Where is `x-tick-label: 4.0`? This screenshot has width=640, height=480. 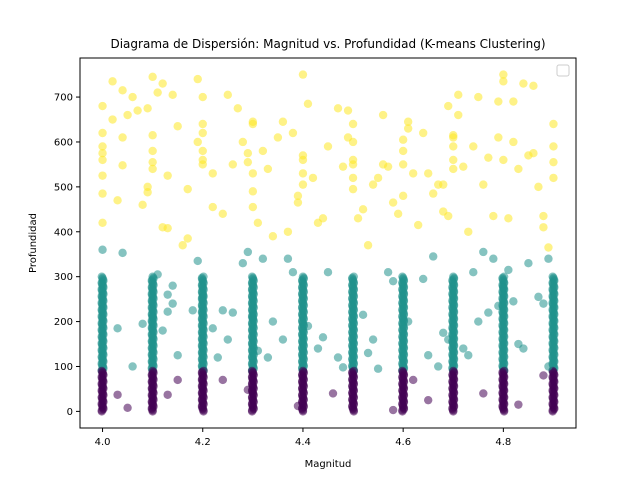
x-tick-label: 4.0 is located at coordinates (103, 442).